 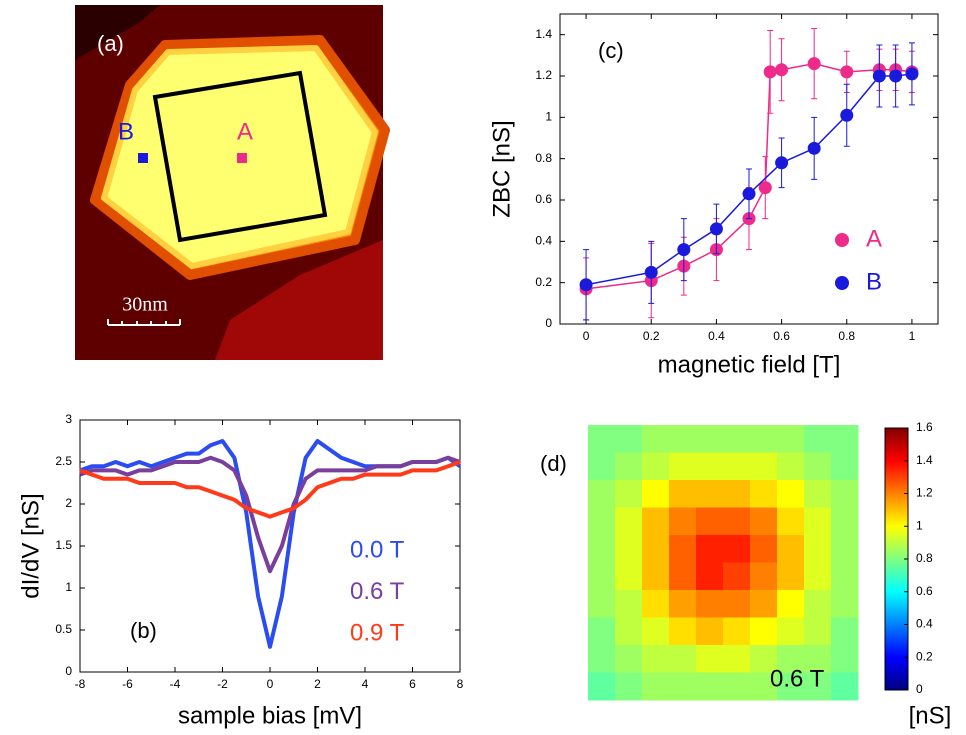 What do you see at coordinates (924, 427) in the screenshot?
I see `colorbar-tick-label: 1.6` at bounding box center [924, 427].